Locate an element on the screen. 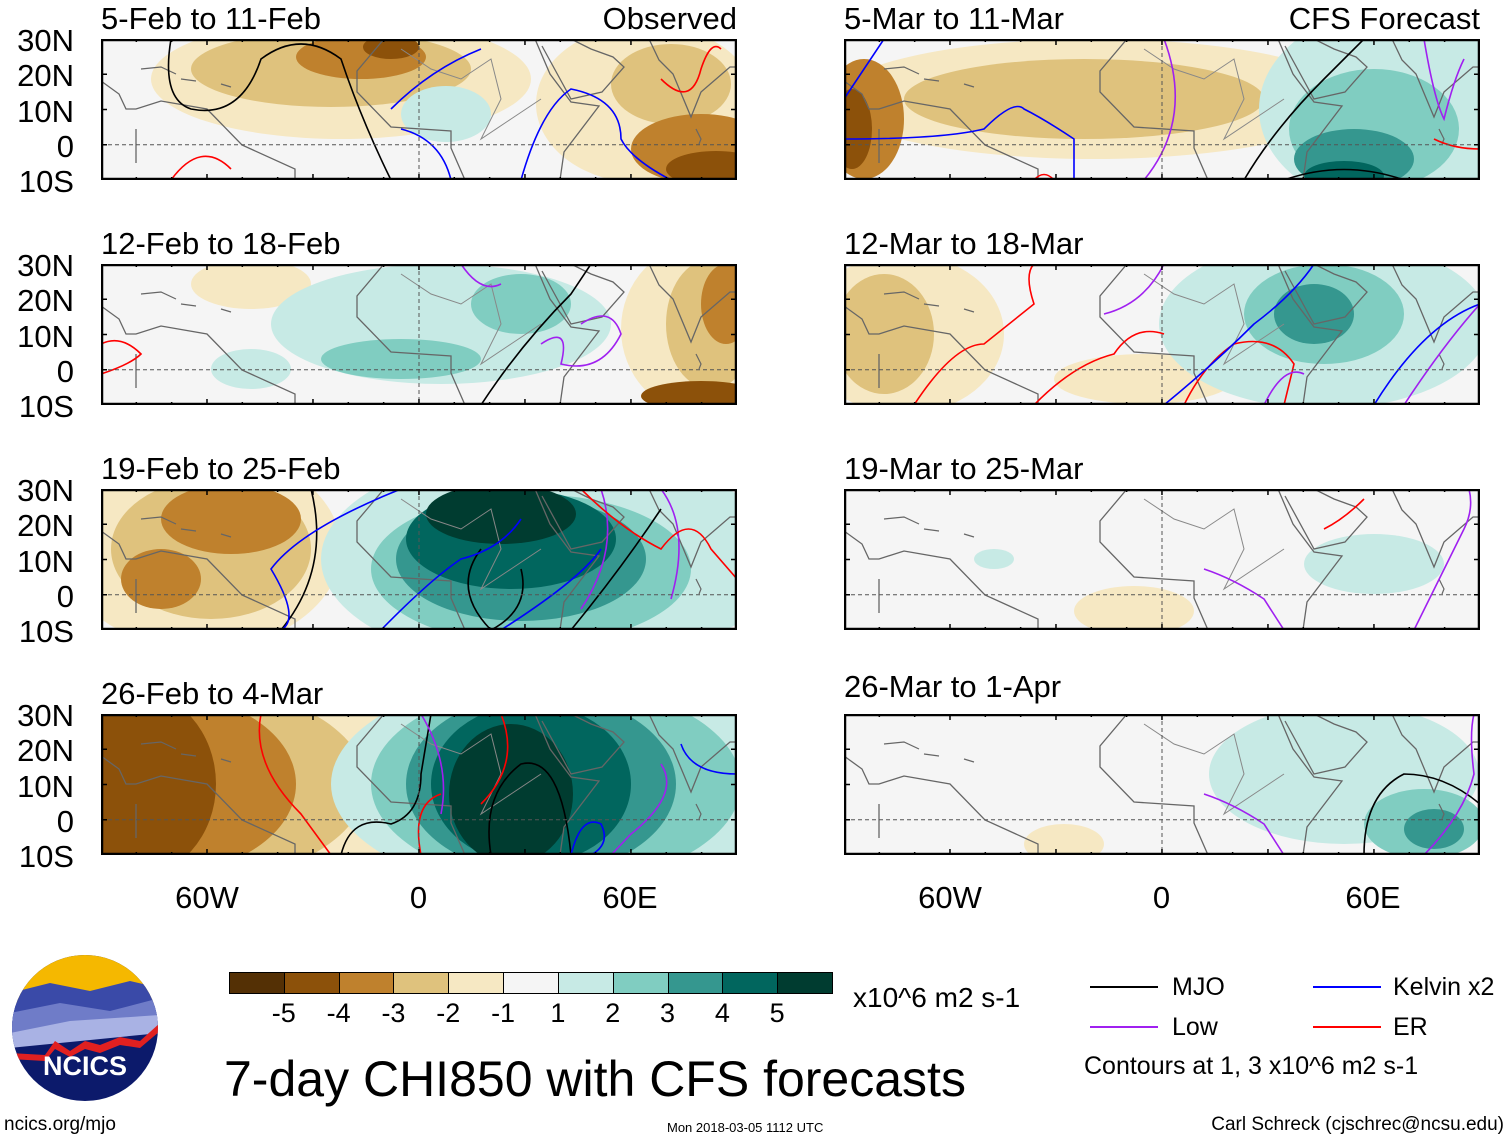 The width and height of the screenshot is (1510, 1142). timestamp: Mon 2018-03-05 1112 UTC is located at coordinates (745, 1127).